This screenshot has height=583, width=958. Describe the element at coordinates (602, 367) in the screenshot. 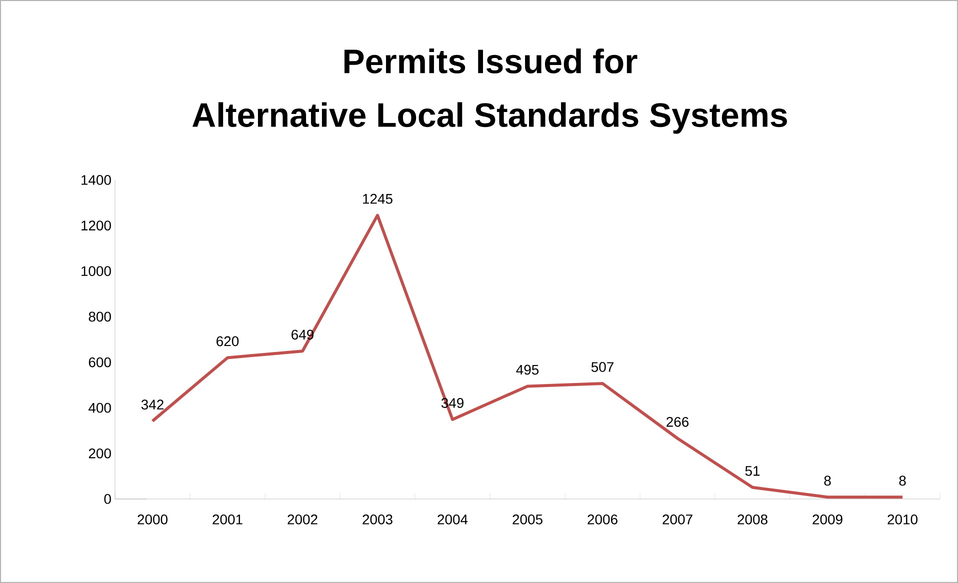

I see `data-label: 507` at that location.